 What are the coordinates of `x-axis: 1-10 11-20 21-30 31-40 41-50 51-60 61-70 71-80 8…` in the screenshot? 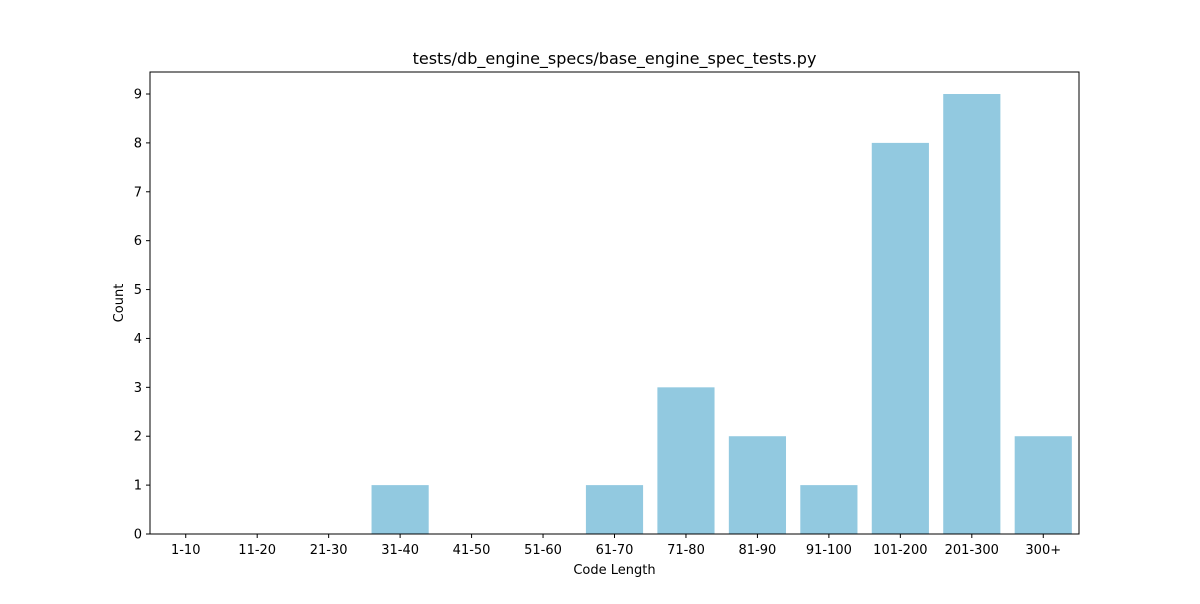 It's located at (616, 546).